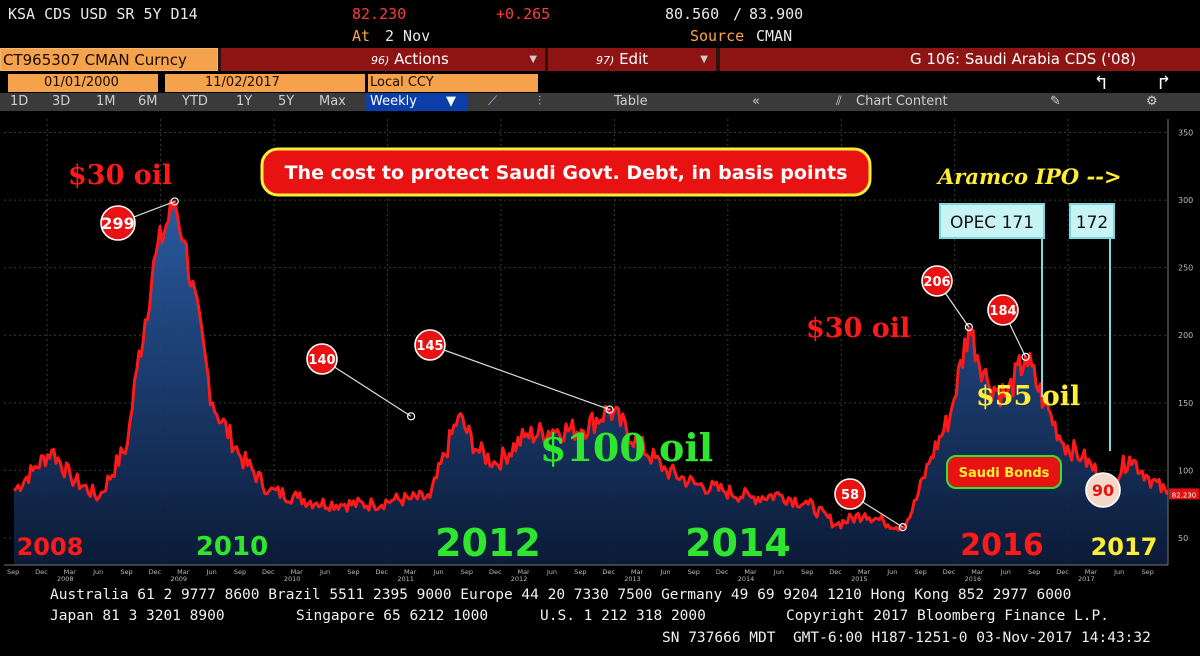  What do you see at coordinates (600, 82) in the screenshot?
I see `date-range-row: 01/01/2000 11/02/2017 Local CCY` at bounding box center [600, 82].